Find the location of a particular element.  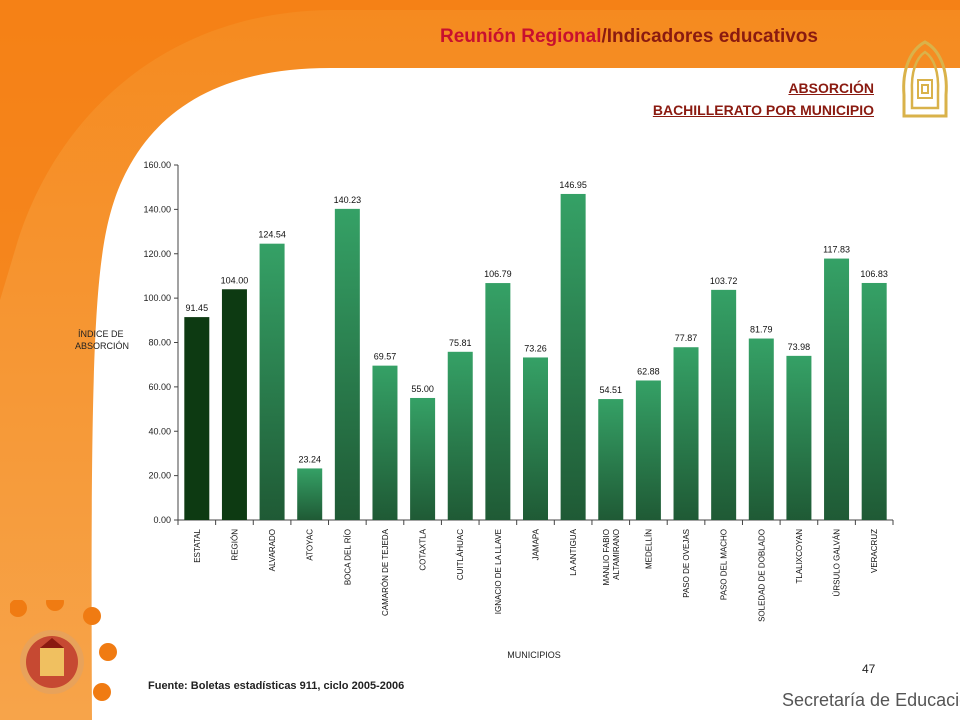

bar-value-label: 73.26 is located at coordinates (535, 348).